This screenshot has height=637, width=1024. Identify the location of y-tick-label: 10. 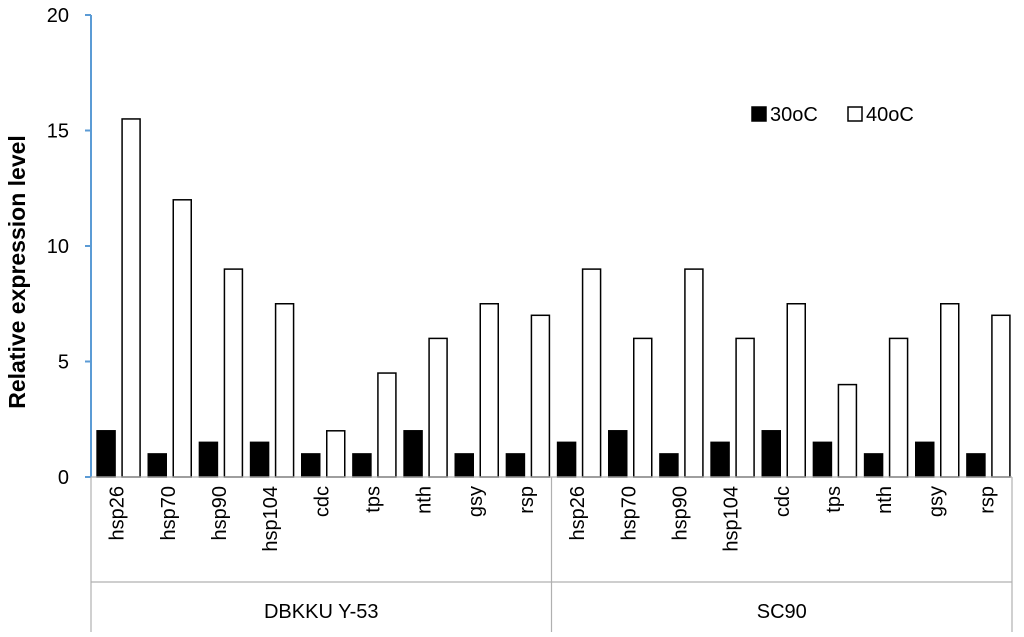
(58, 247).